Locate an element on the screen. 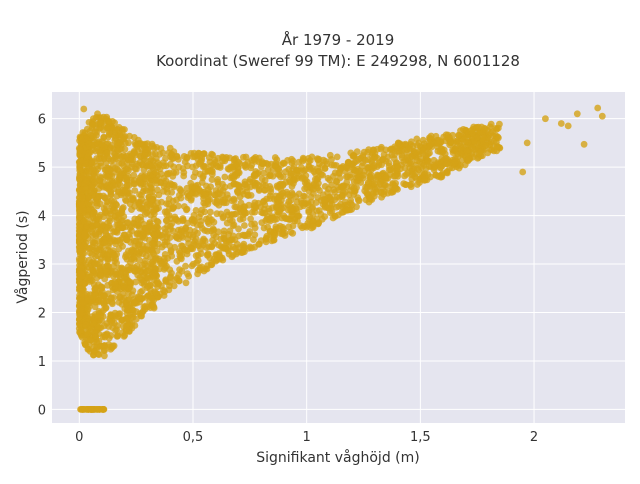  y-tick-label: 0 is located at coordinates (42, 410).